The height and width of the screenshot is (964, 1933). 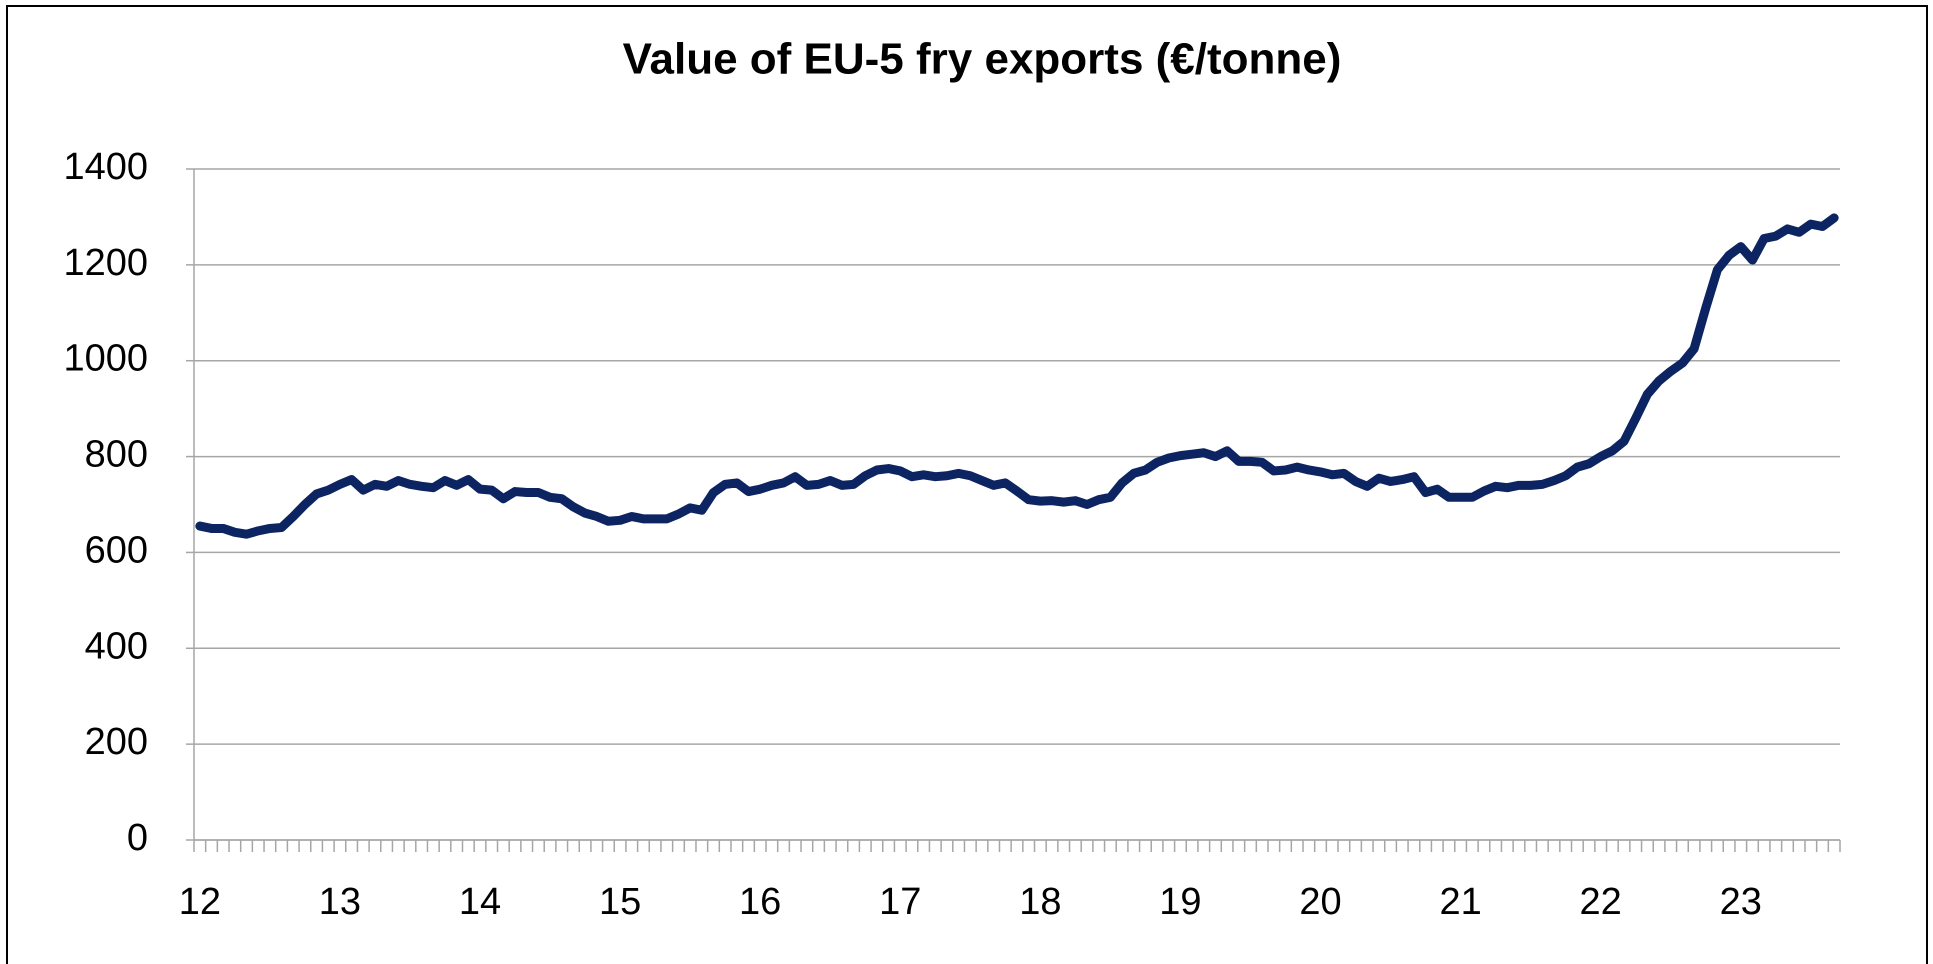 I want to click on y-tick-label: 1400, so click(x=105, y=167).